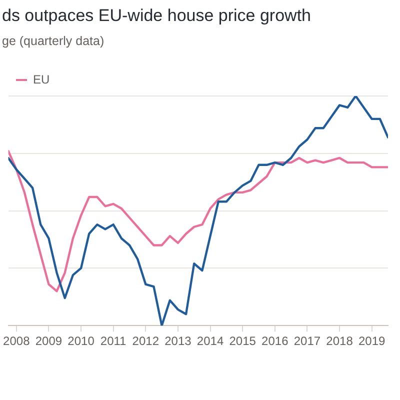 The width and height of the screenshot is (400, 400). I want to click on x-tick-label: 2013, so click(178, 341).